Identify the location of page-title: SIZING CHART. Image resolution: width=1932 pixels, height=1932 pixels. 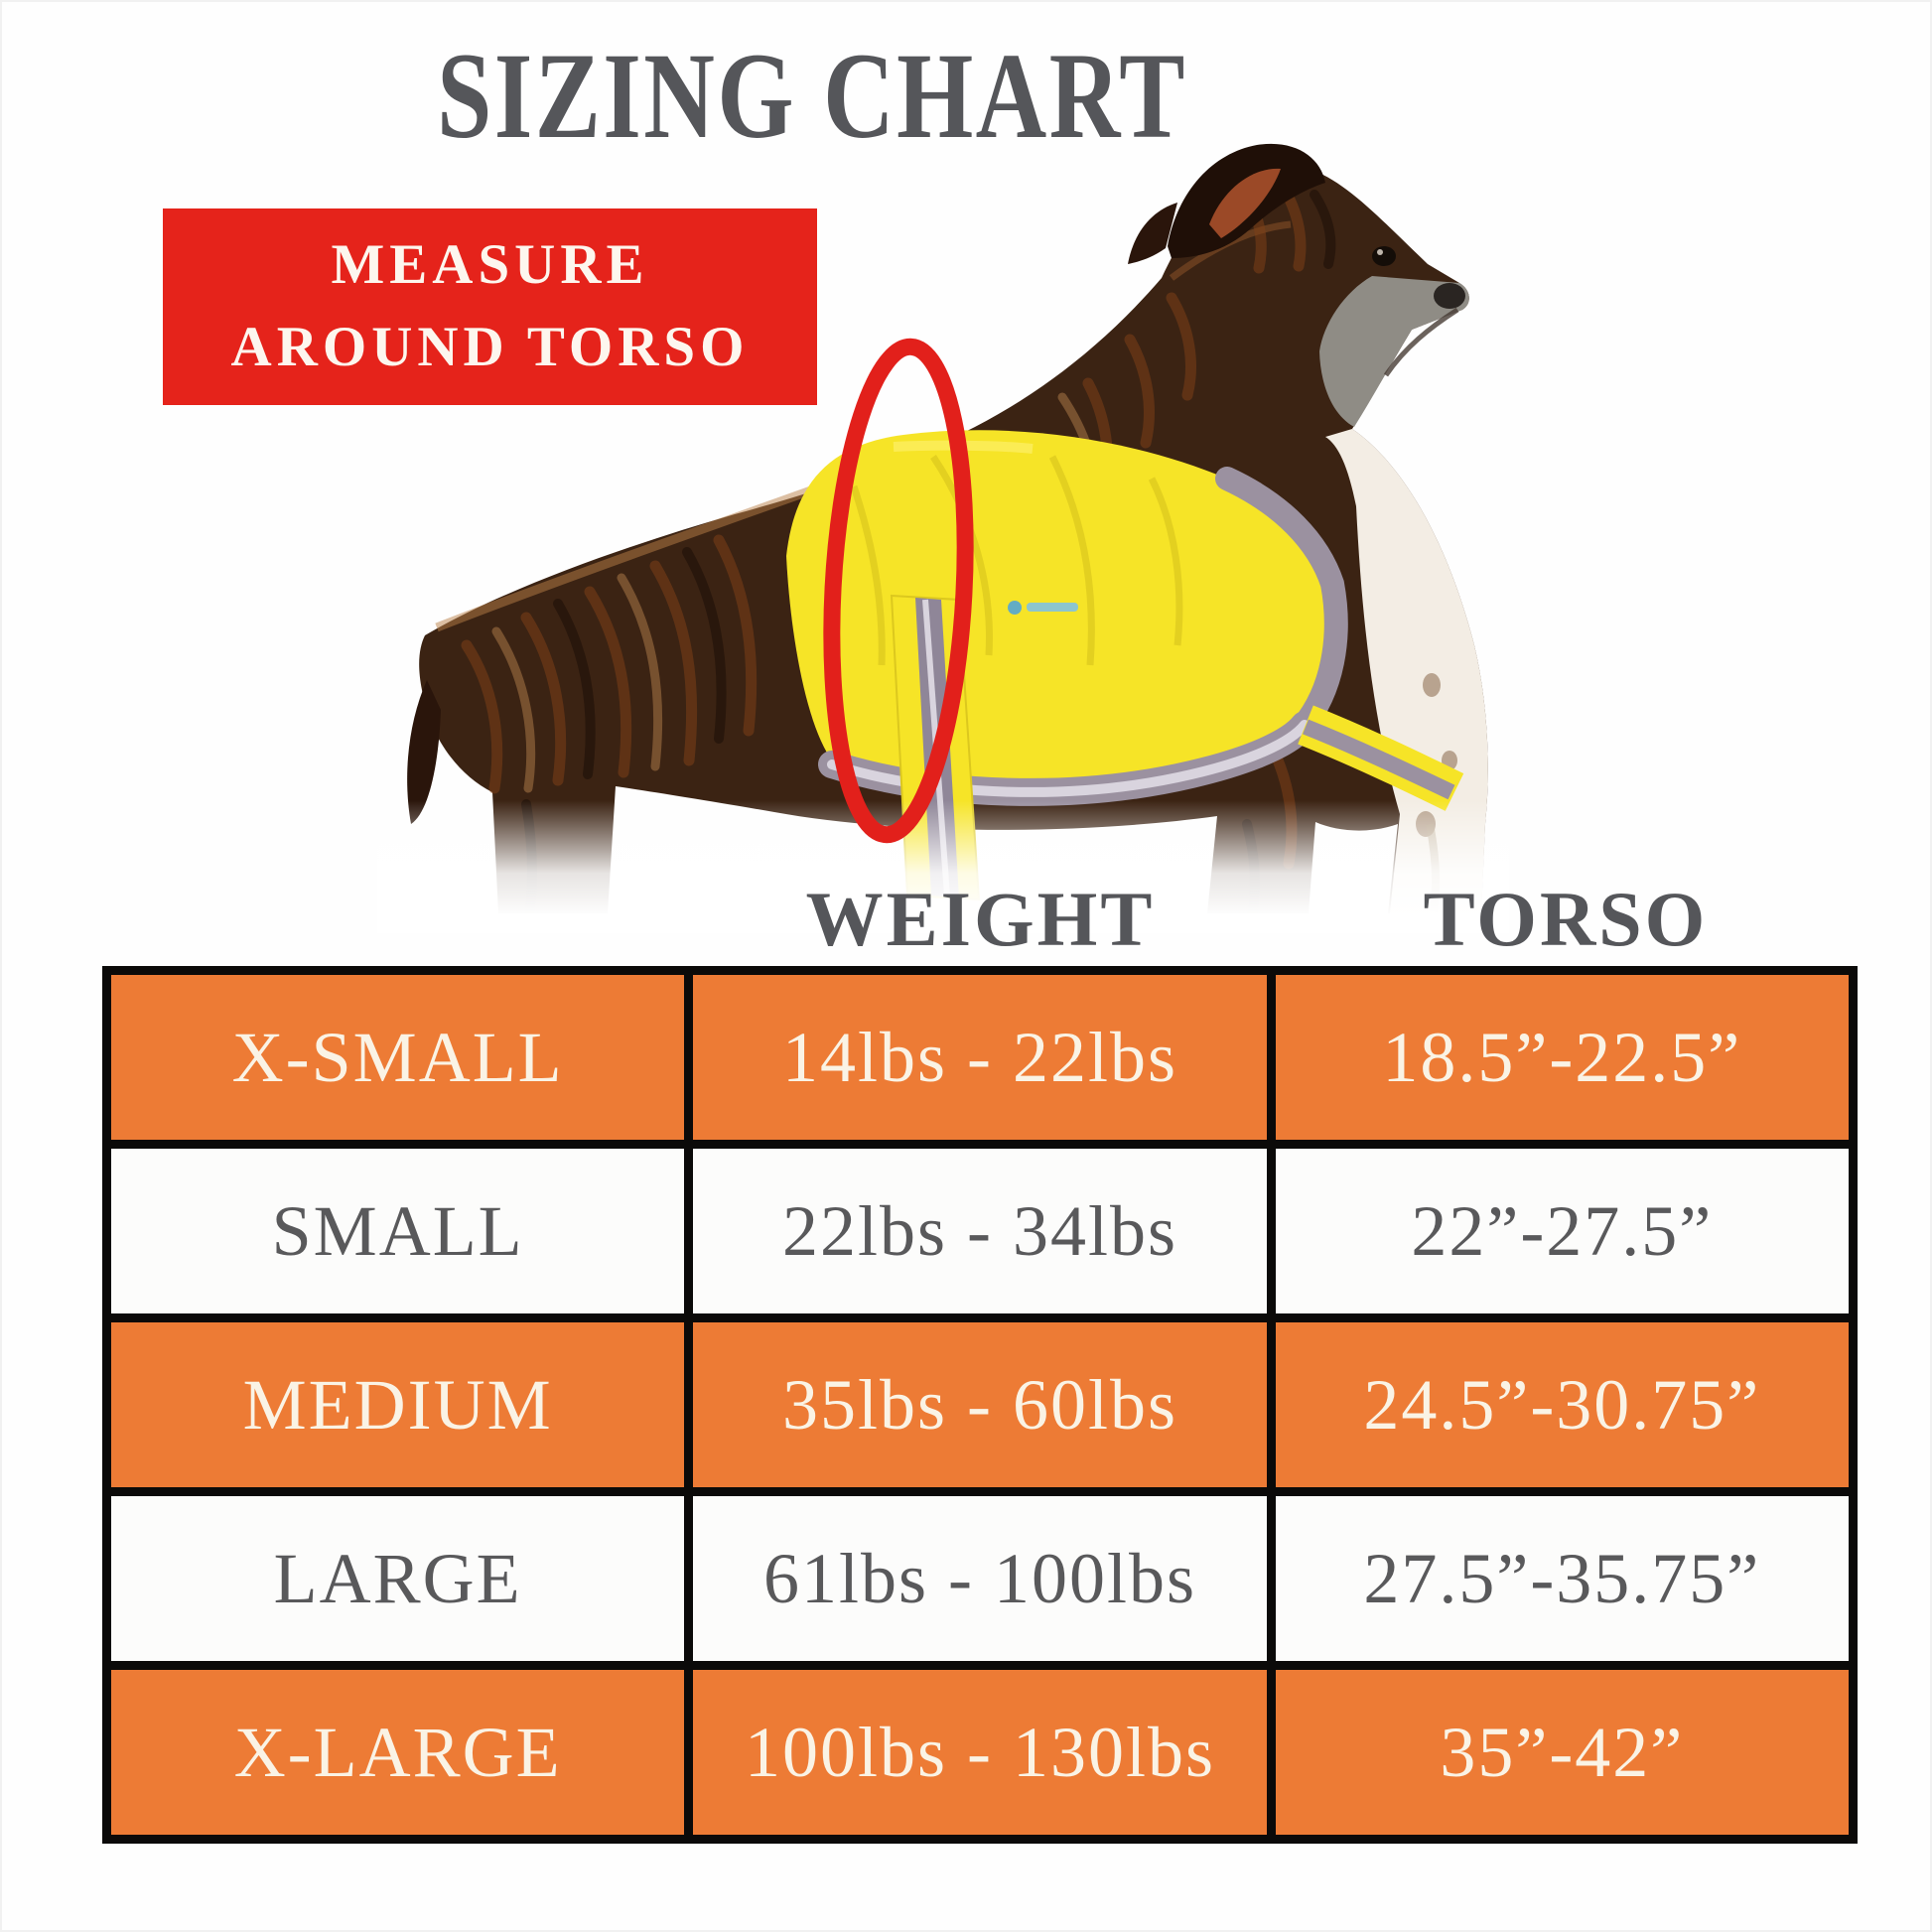
(812, 96).